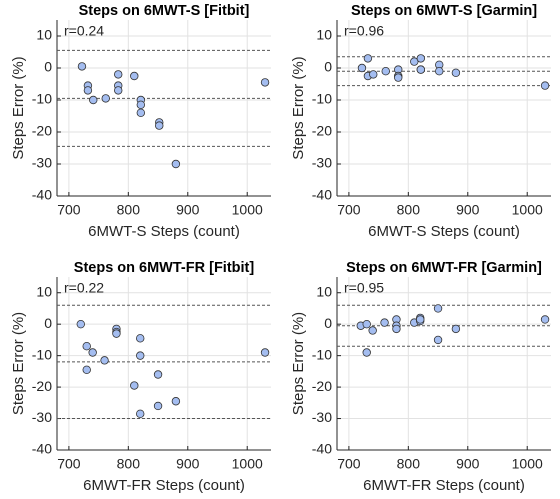 The height and width of the screenshot is (499, 560). What do you see at coordinates (444, 268) in the screenshot?
I see `chart-title: Steps on 6MWT-FR [Garmin]` at bounding box center [444, 268].